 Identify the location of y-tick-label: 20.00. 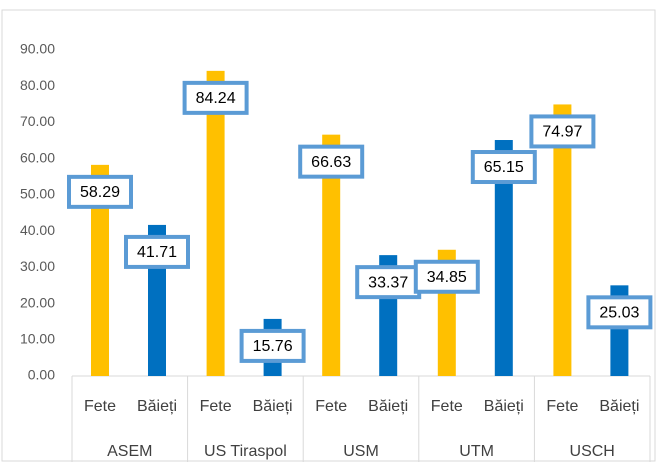
(37, 302).